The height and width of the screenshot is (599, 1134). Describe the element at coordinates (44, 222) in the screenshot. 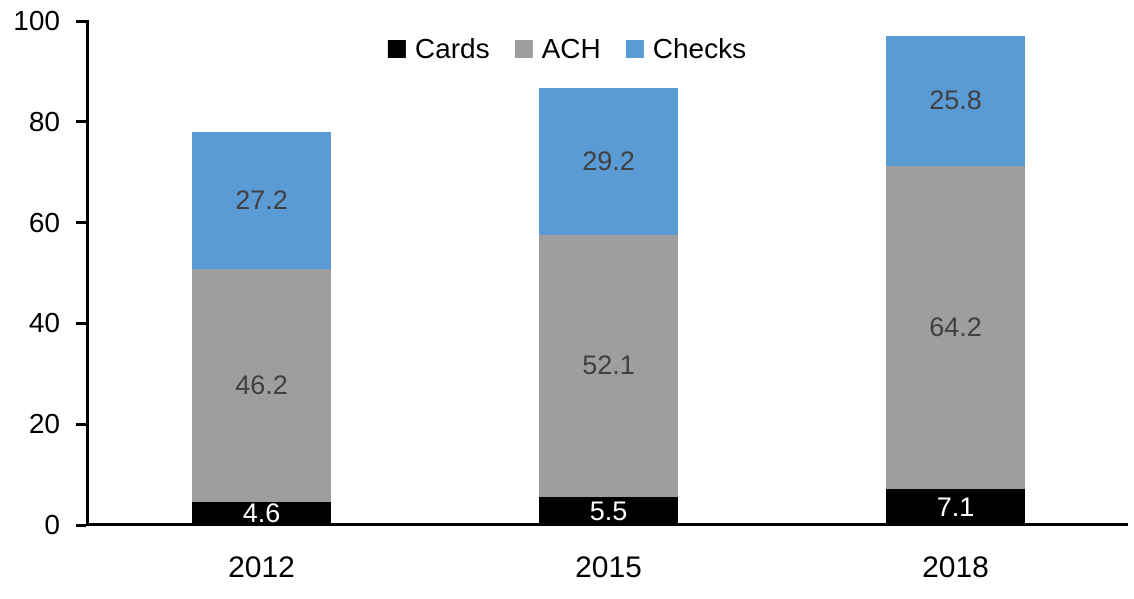

I see `y-tick-label-60: 60` at that location.